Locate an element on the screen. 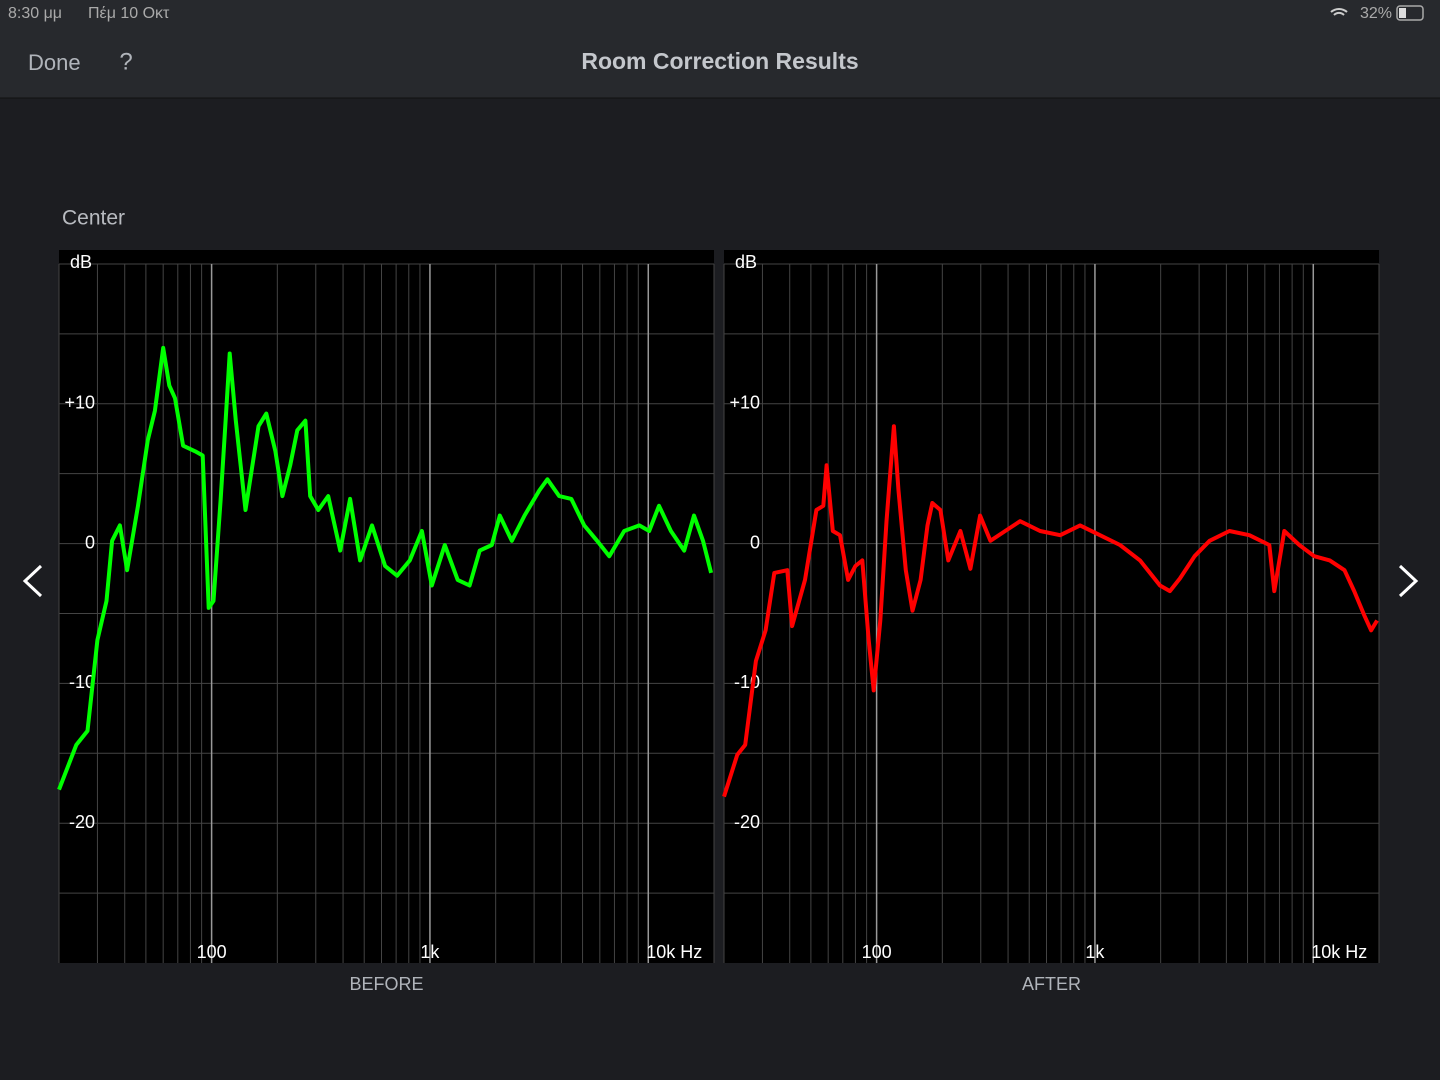 Image resolution: width=1440 pixels, height=1080 pixels. y-tick-label: -10 is located at coordinates (82, 682).